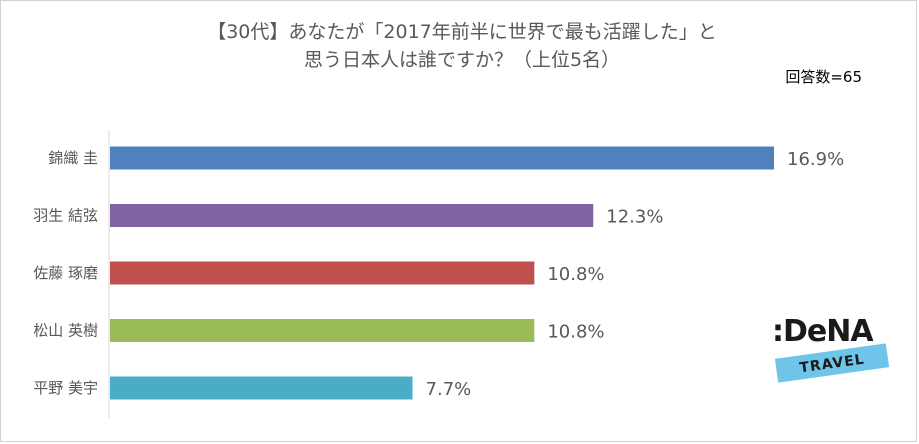  I want to click on value-label-5: 7.7%, so click(449, 389).